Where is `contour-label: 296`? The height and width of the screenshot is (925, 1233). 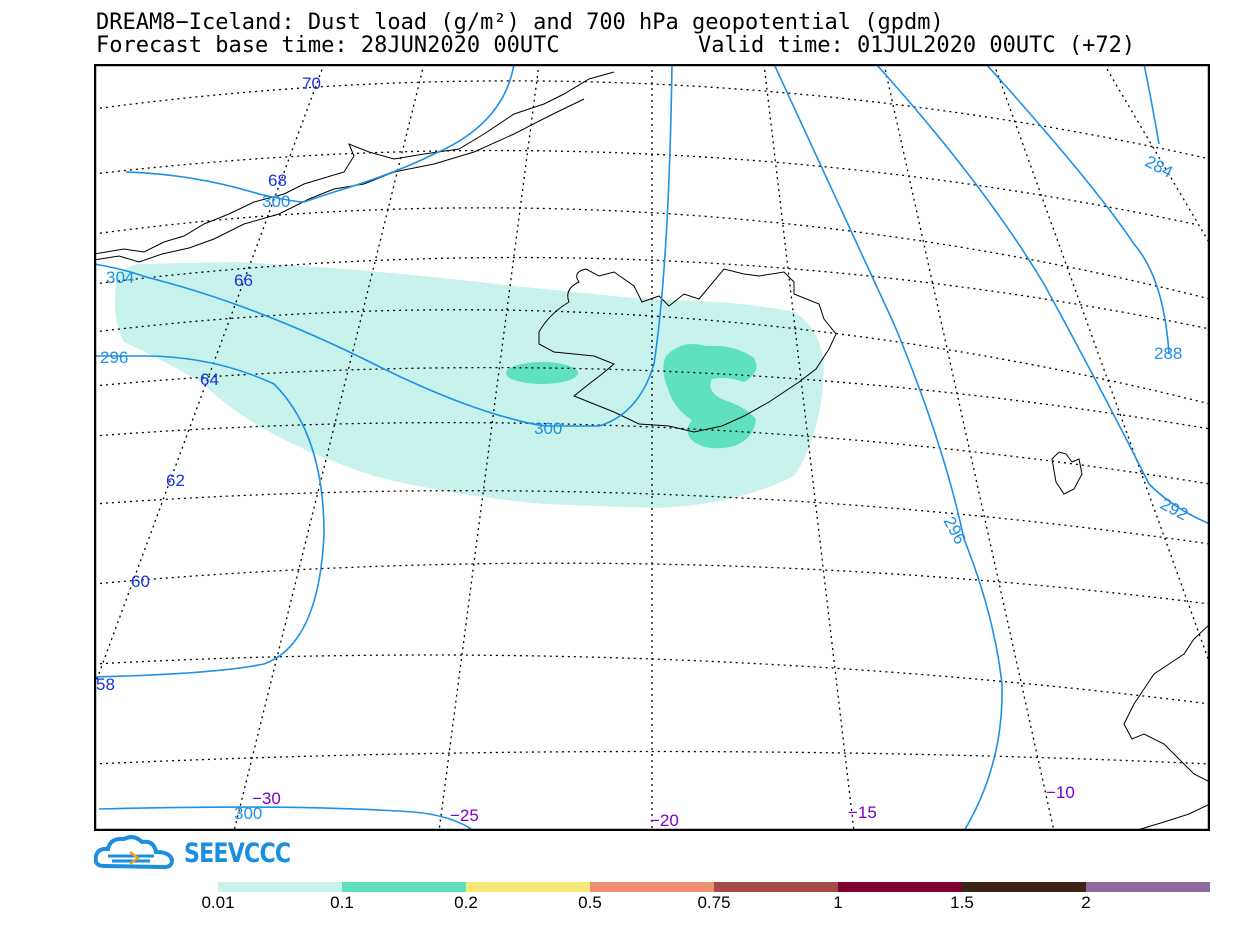 contour-label: 296 is located at coordinates (114, 357).